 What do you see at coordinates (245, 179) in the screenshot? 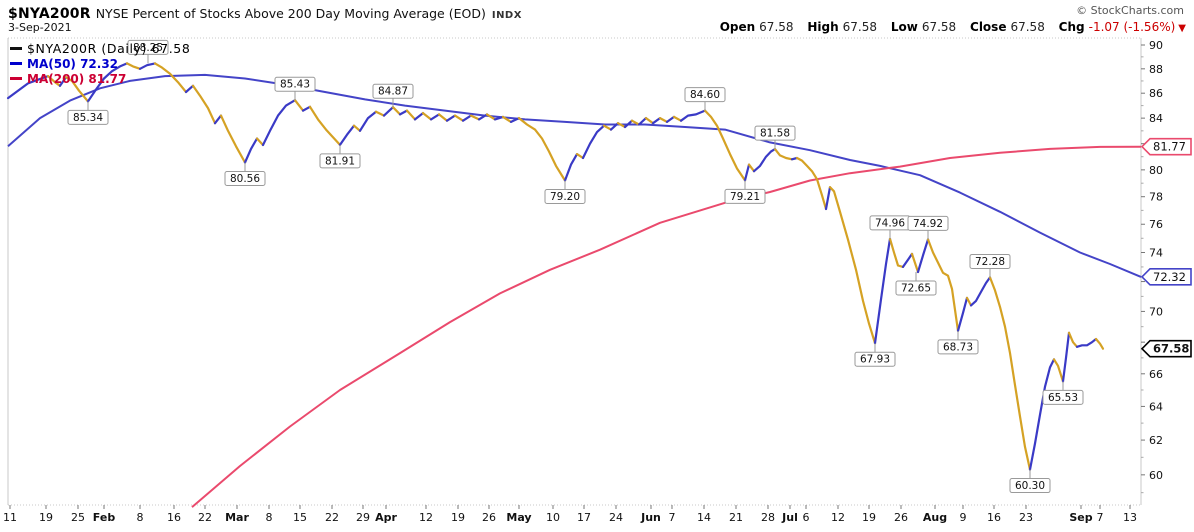
I see `price-annotation: 80.56` at bounding box center [245, 179].